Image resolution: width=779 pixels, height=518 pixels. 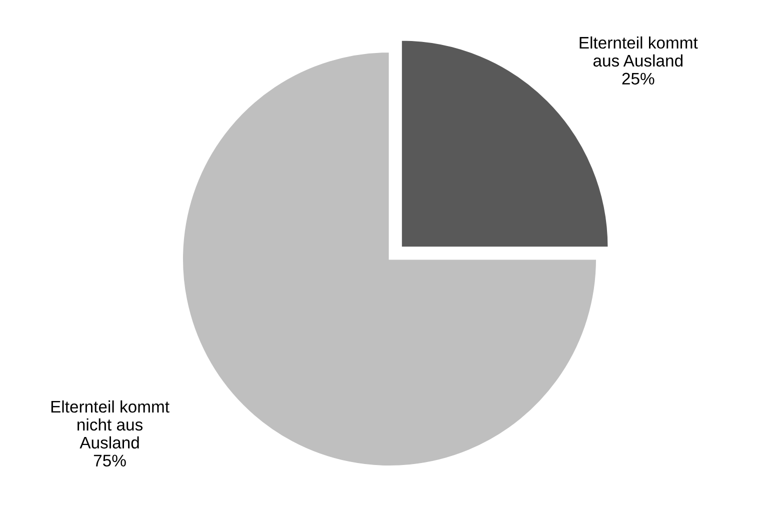 I want to click on data-label: 75%, so click(x=110, y=460).